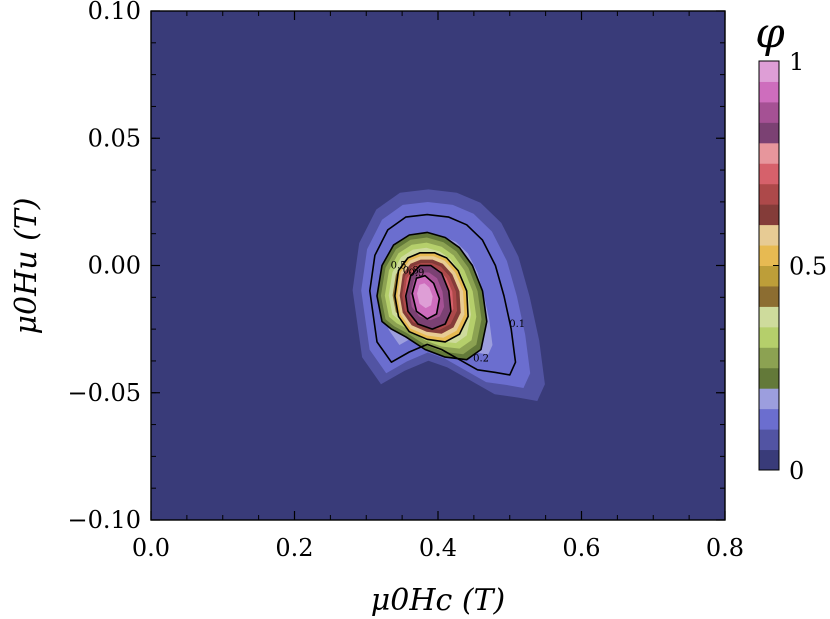 The height and width of the screenshot is (619, 830). Describe the element at coordinates (411, 271) in the screenshot. I see `contour-label-0.8: 0.8` at that location.